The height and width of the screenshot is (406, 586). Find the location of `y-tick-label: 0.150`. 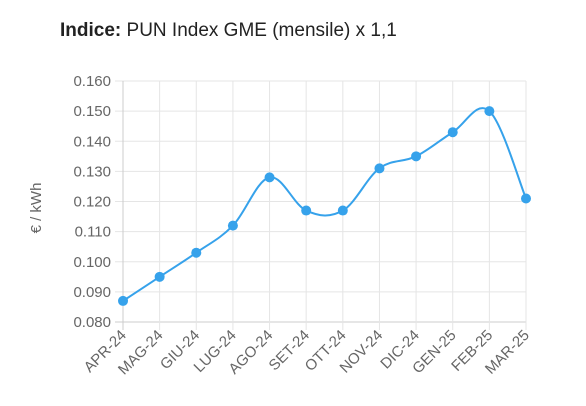

y-tick-label: 0.150 is located at coordinates (92, 111).